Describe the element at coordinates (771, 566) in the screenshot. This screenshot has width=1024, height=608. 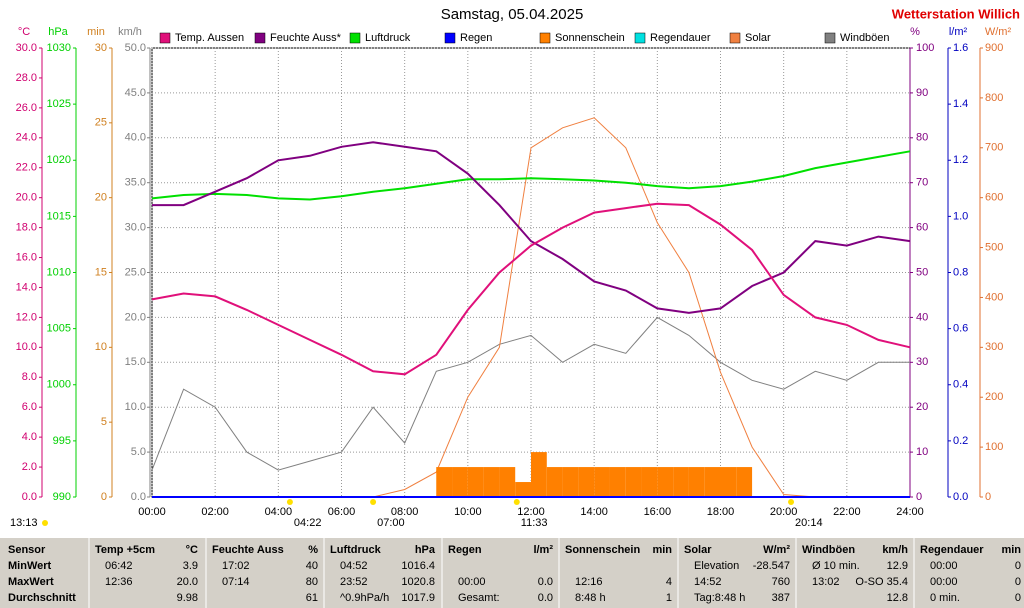
I see `cell-value: -28.547` at that location.